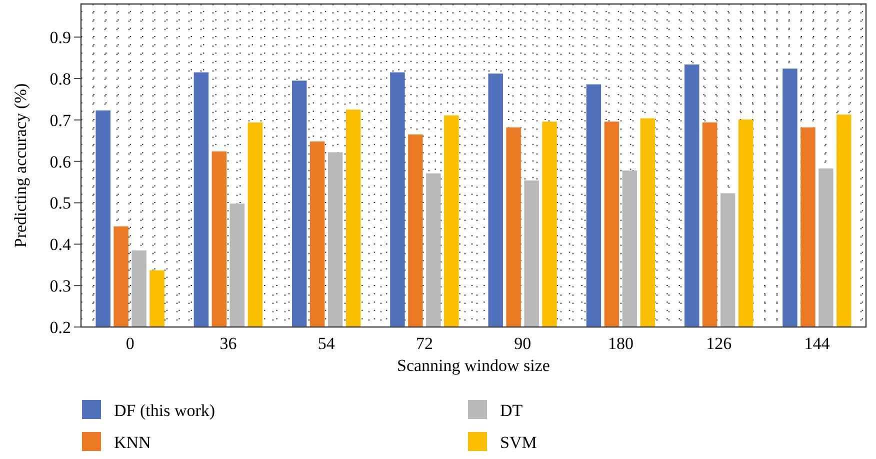 Image resolution: width=876 pixels, height=459 pixels. Describe the element at coordinates (719, 343) in the screenshot. I see `x-tick-label: 126` at that location.